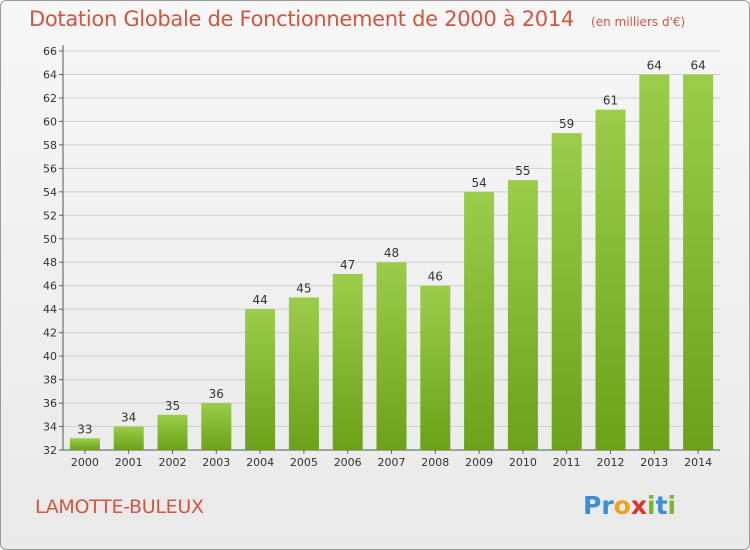 The image size is (750, 550). I want to click on y-tick-label: 62, so click(50, 98).